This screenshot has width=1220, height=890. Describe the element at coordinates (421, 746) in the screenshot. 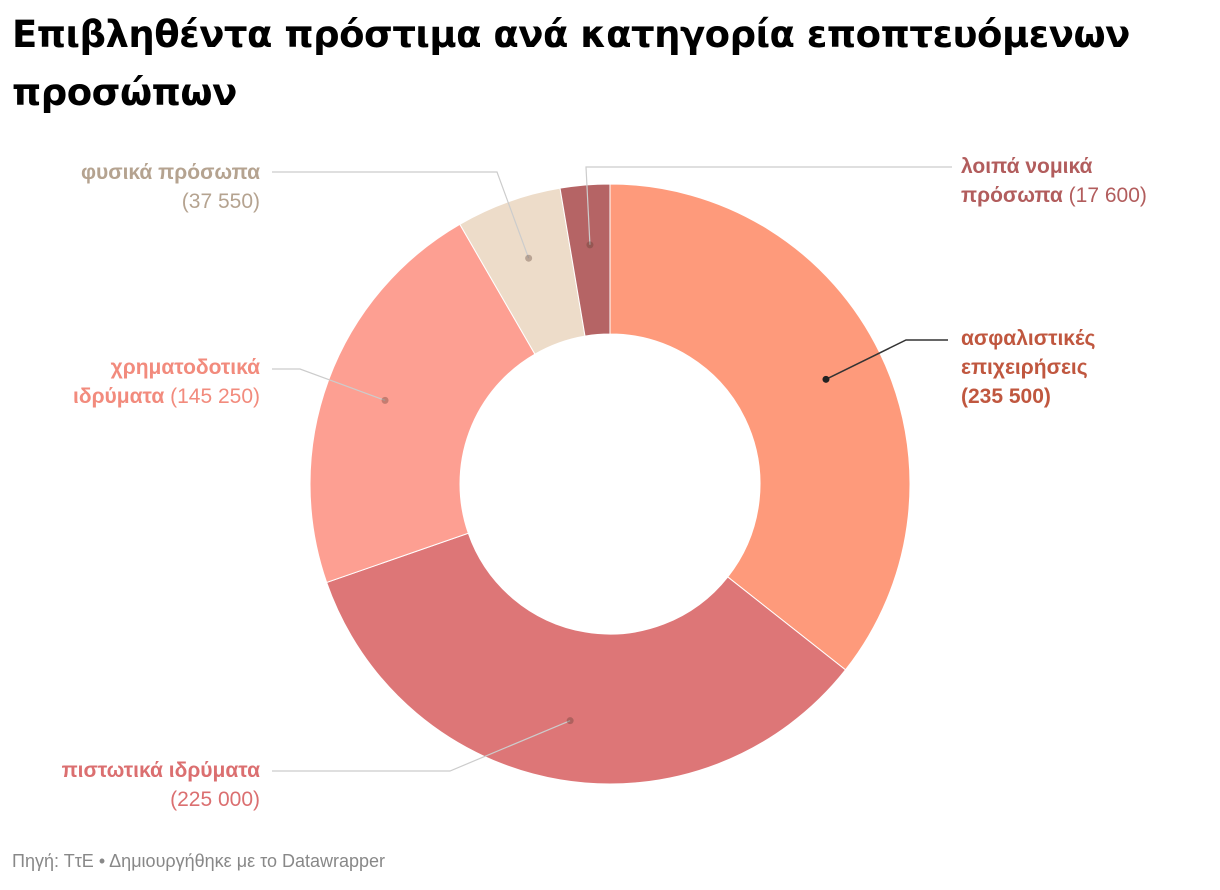

I see `leader-line-pistotika` at that location.